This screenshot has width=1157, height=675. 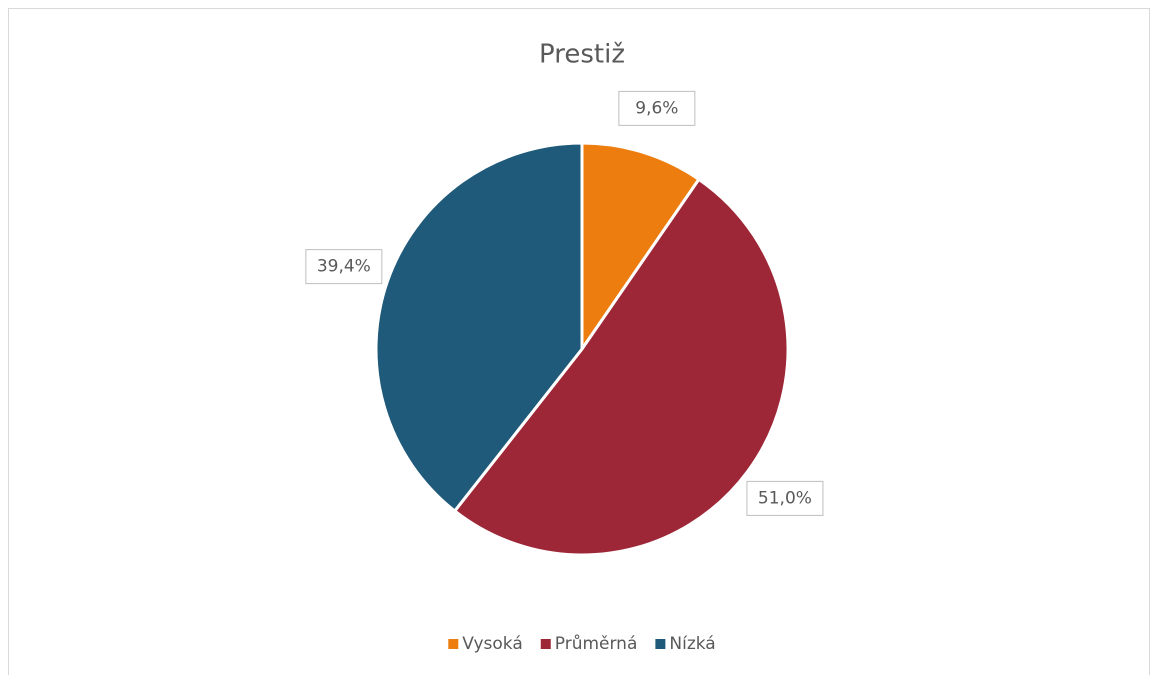 I want to click on data-label: 9,6%, so click(x=656, y=108).